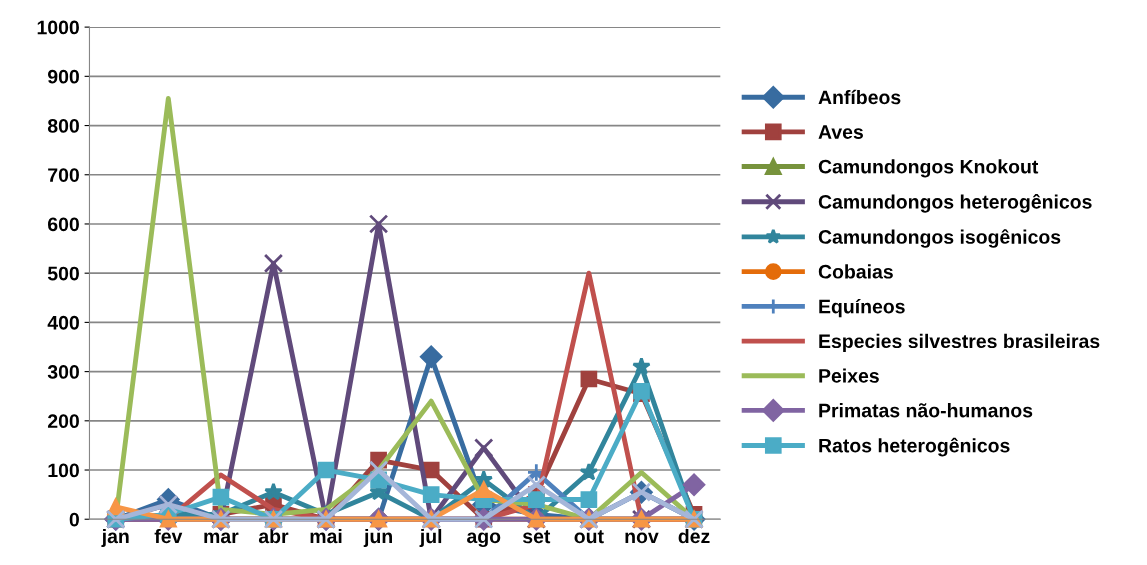 The height and width of the screenshot is (565, 1147). Describe the element at coordinates (926, 410) in the screenshot. I see `legend-label: Primatas não-humanos` at that location.